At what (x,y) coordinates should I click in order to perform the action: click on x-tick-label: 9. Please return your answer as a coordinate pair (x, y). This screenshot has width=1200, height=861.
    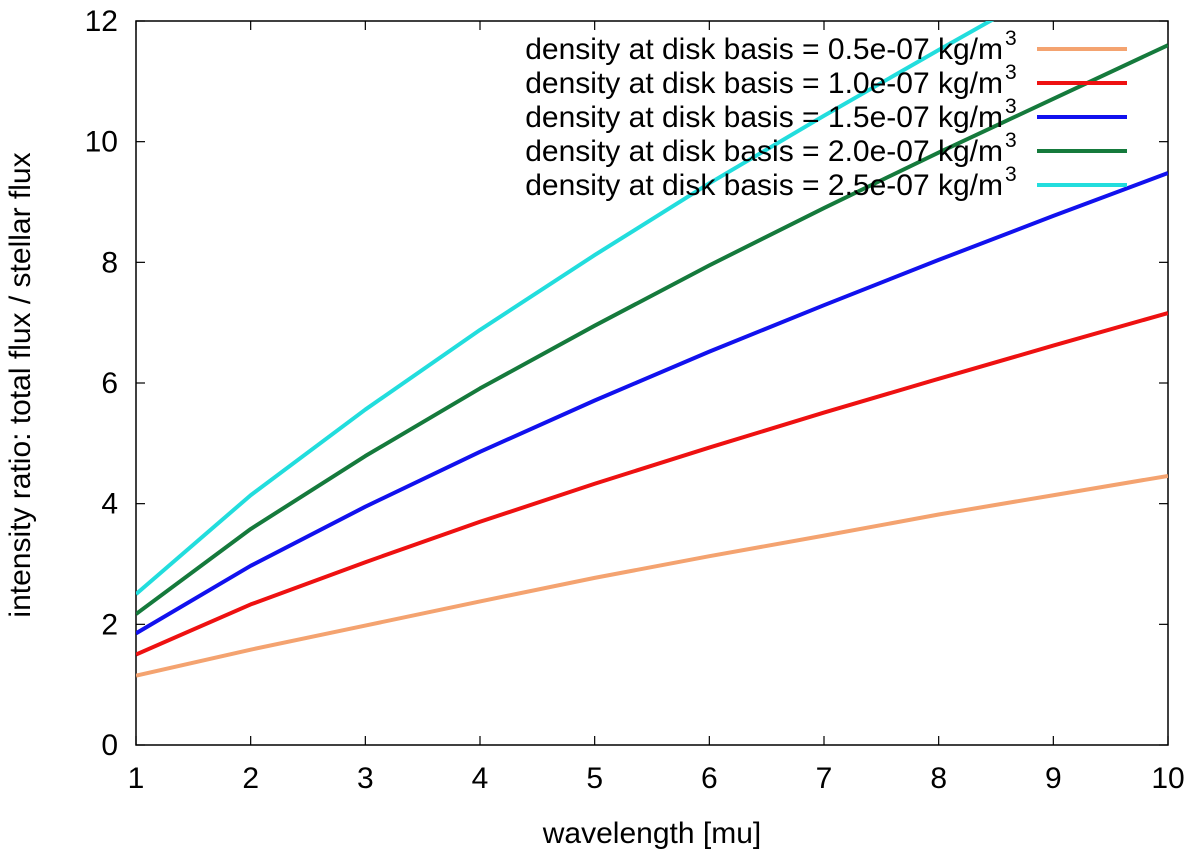
    Looking at the image, I should click on (1053, 778).